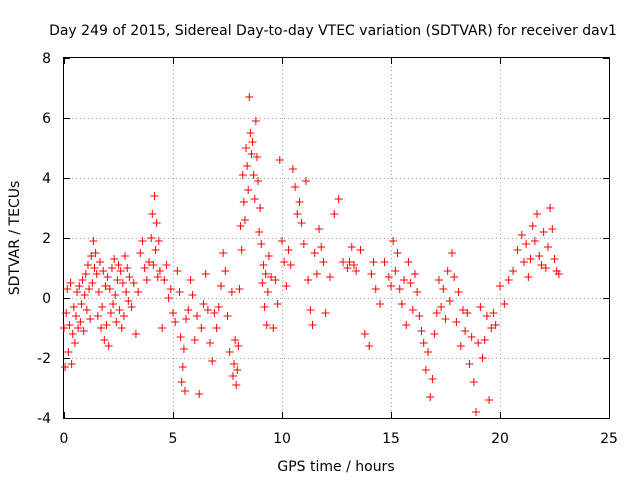 This screenshot has height=480, width=640. What do you see at coordinates (44, 239) in the screenshot?
I see `y-tick-labels: -4 -2 0 2 4 6 8` at bounding box center [44, 239].